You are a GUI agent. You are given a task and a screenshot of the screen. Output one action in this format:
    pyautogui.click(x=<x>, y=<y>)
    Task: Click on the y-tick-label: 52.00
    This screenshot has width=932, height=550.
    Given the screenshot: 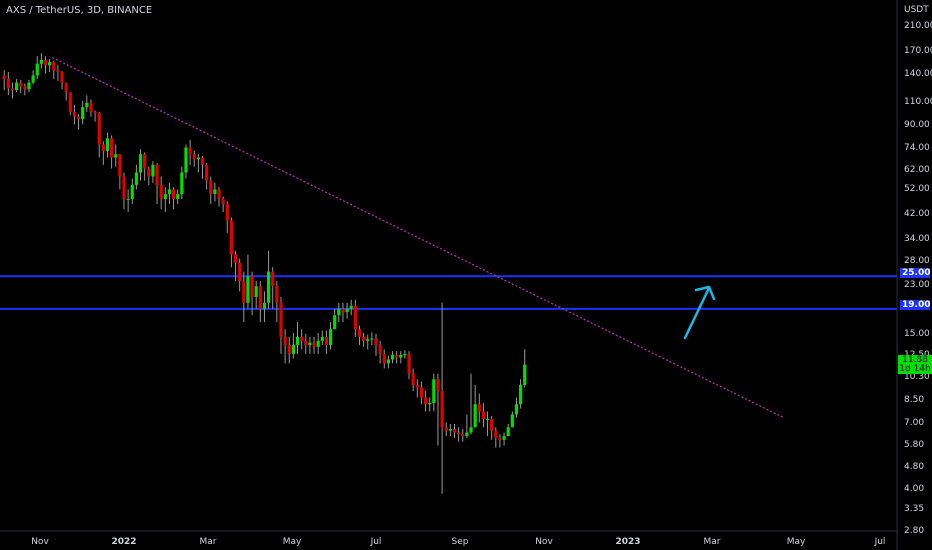 What is the action you would take?
    pyautogui.click(x=917, y=189)
    